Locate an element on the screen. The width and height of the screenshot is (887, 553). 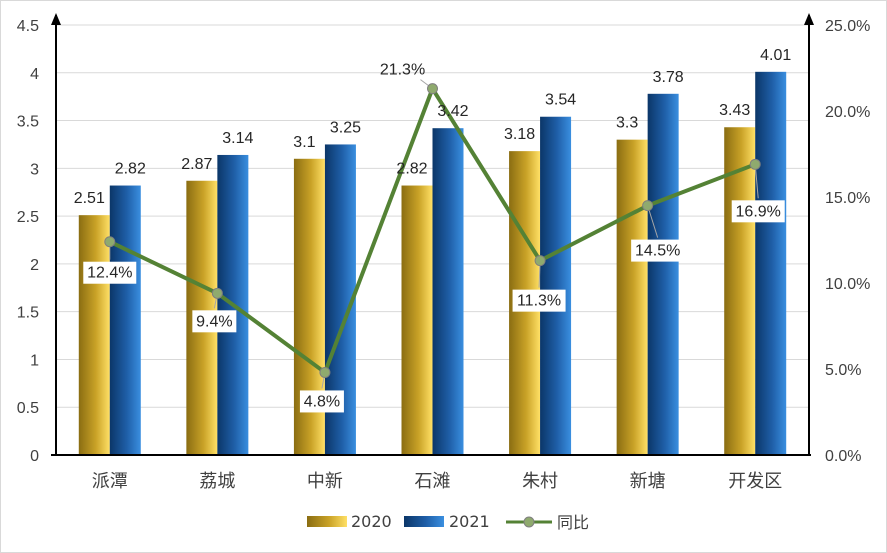
y-left-tick-label: 2 is located at coordinates (34, 265).